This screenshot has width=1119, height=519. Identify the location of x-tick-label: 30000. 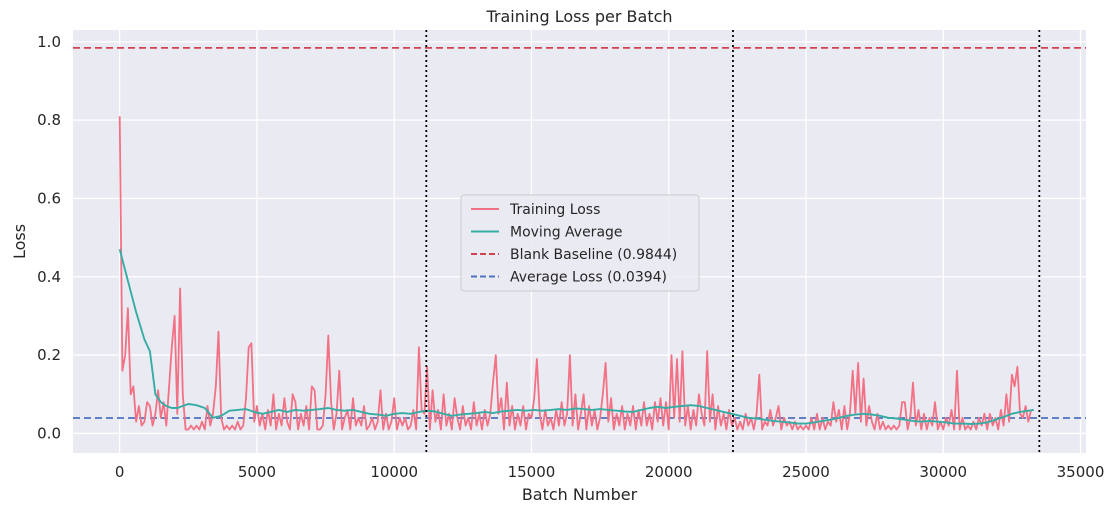
(943, 472).